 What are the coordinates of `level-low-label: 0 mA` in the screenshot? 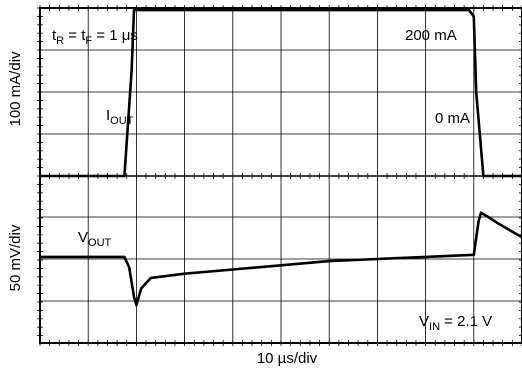 It's located at (452, 118).